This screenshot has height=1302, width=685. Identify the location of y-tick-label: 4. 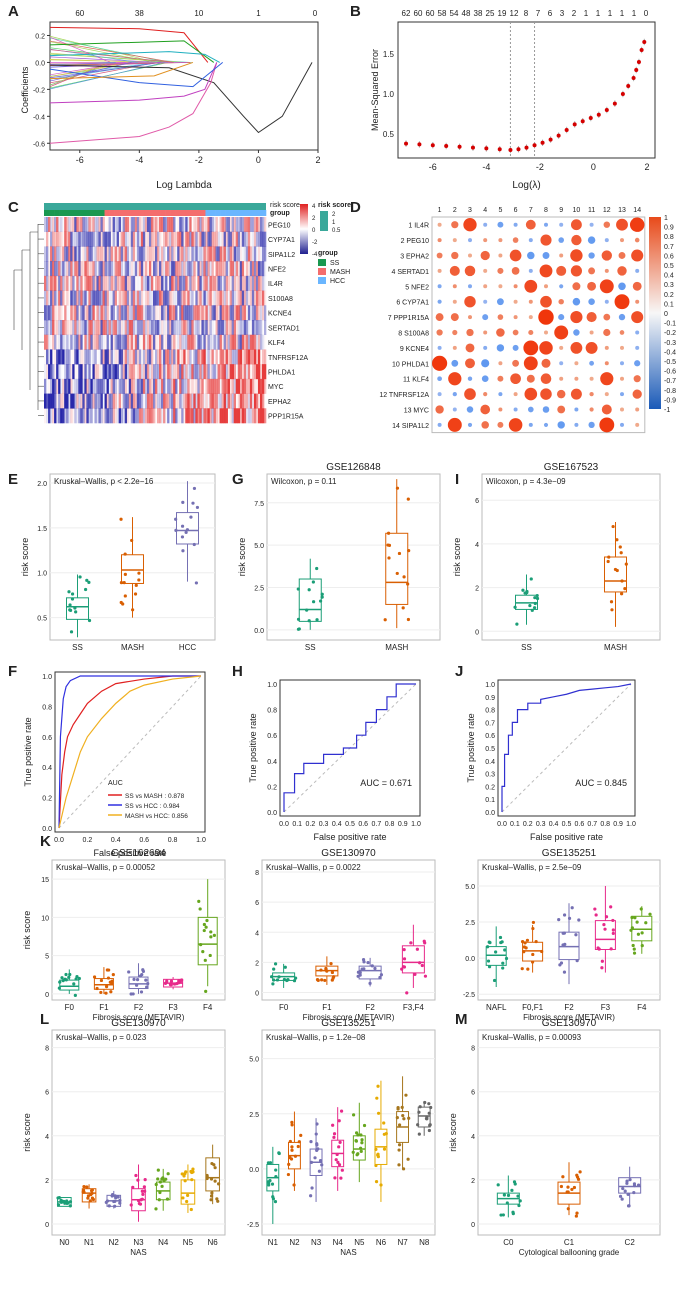
(257, 933).